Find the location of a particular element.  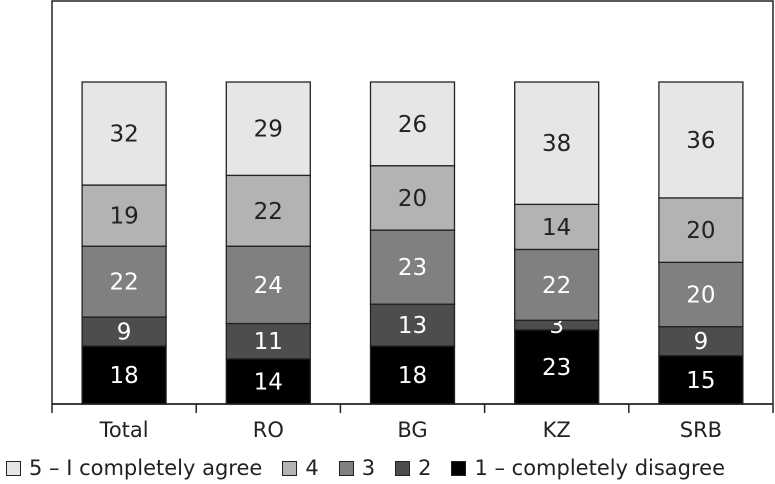

legend-item: 2 is located at coordinates (413, 468).